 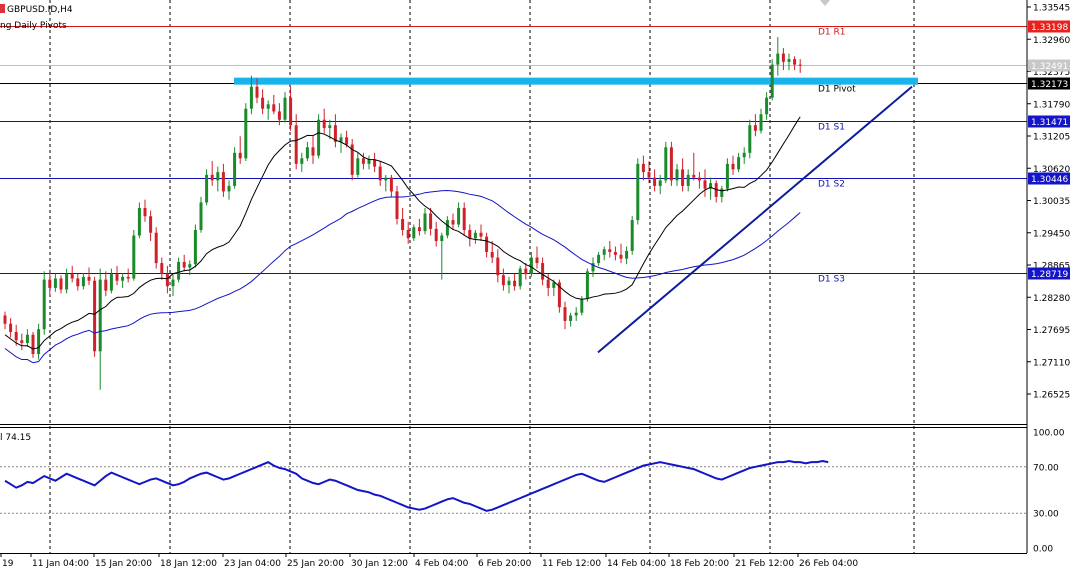 I want to click on oscillator-levels, so click(x=513, y=490).